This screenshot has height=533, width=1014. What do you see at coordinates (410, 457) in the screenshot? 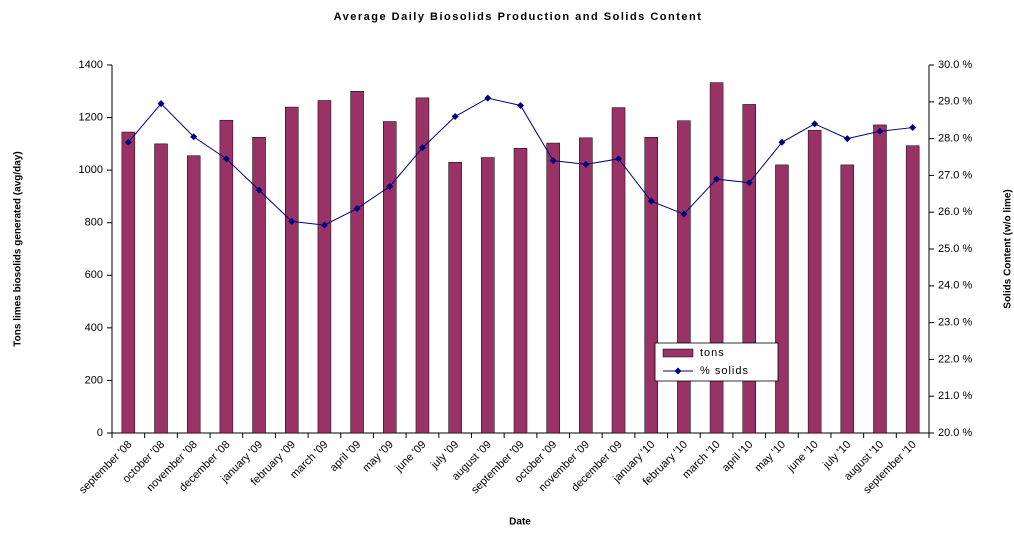
I see `x-tick-label: june '09` at bounding box center [410, 457].